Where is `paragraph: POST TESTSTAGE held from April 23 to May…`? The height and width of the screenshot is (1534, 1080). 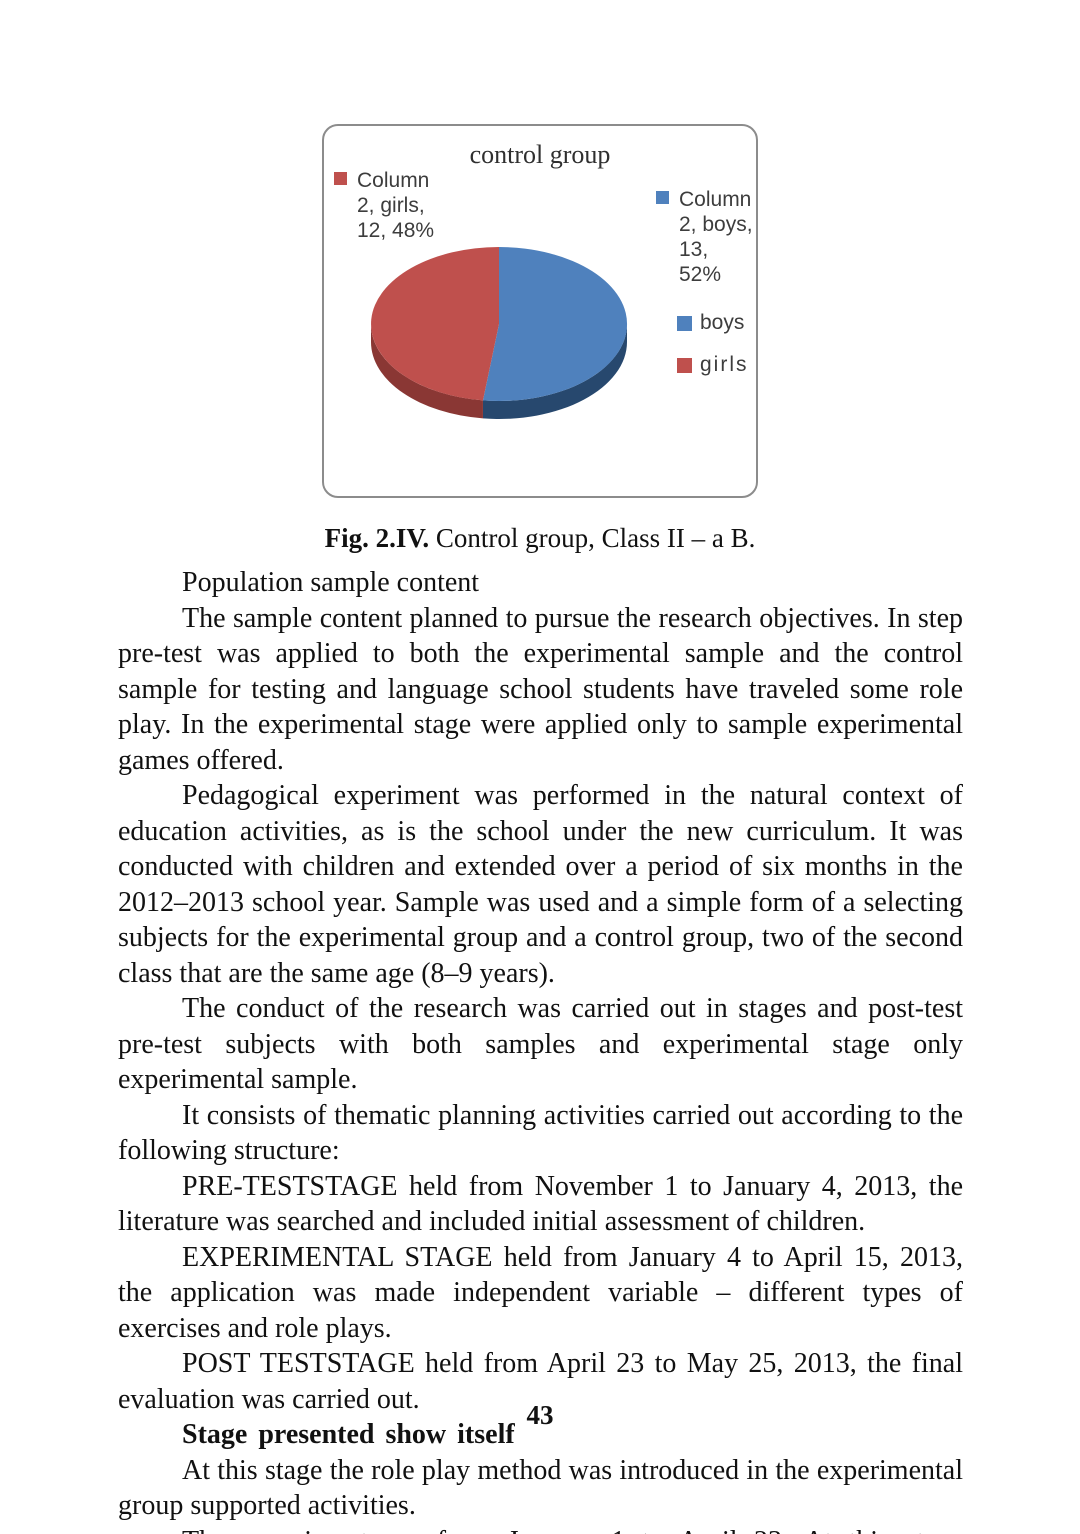 paragraph: POST TESTSTAGE held from April 23 to May… is located at coordinates (540, 1381).